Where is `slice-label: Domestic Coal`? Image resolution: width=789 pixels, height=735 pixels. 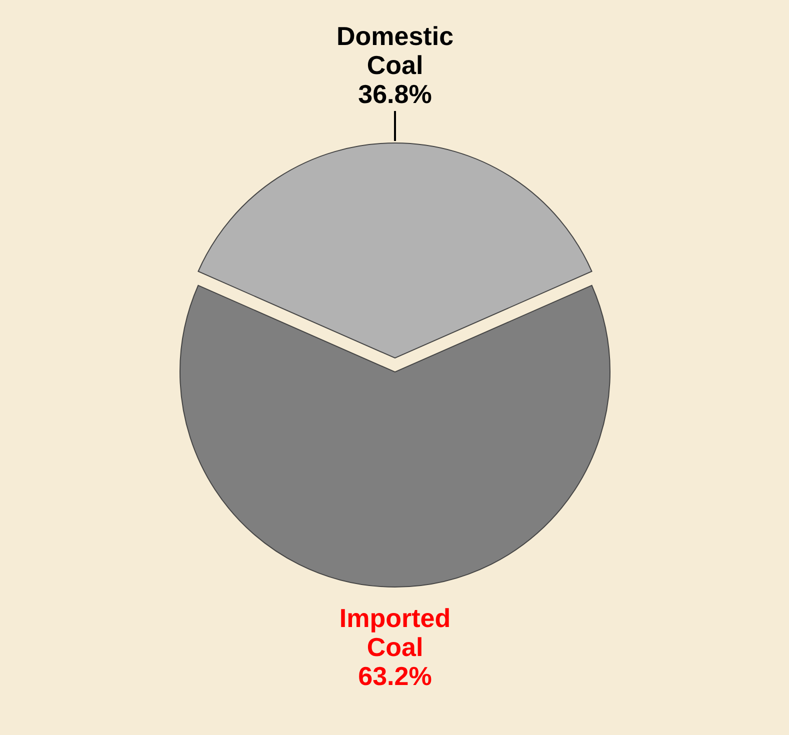
slice-label: Domestic Coal is located at coordinates (395, 50).